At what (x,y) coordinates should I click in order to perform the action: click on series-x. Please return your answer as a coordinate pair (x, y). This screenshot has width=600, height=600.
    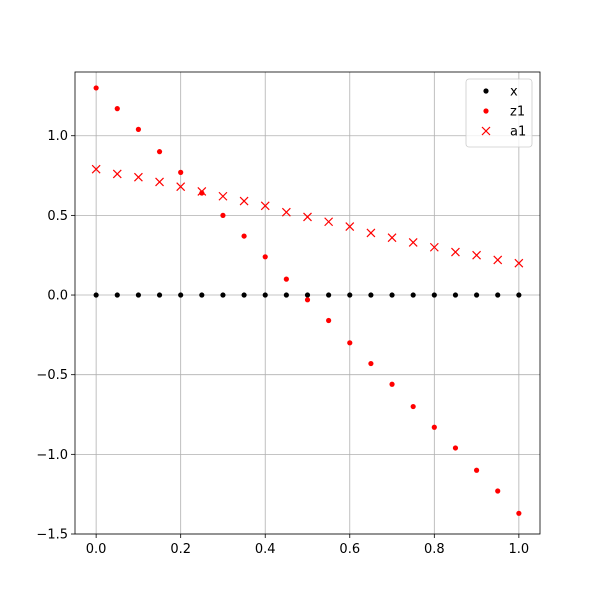
    Looking at the image, I should click on (307, 295).